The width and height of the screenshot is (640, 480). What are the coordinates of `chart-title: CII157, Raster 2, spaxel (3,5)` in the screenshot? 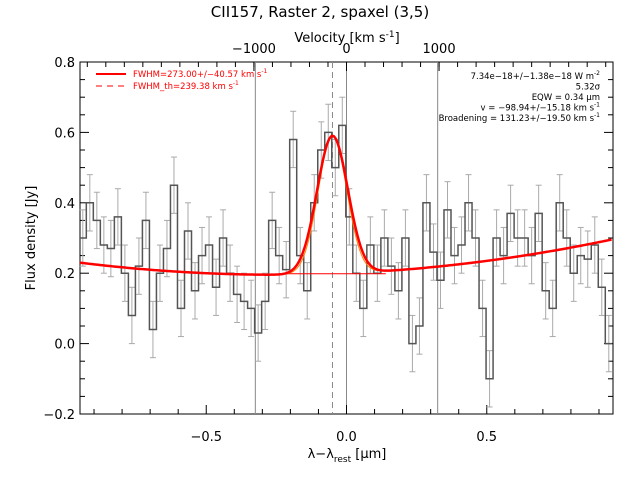 It's located at (320, 12).